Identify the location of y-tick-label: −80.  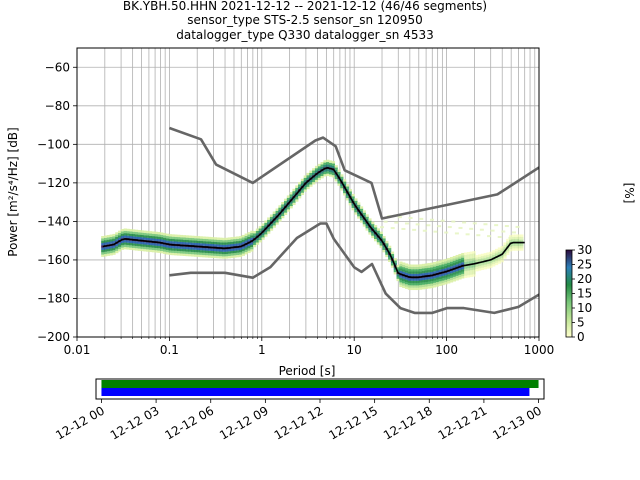
(57, 106).